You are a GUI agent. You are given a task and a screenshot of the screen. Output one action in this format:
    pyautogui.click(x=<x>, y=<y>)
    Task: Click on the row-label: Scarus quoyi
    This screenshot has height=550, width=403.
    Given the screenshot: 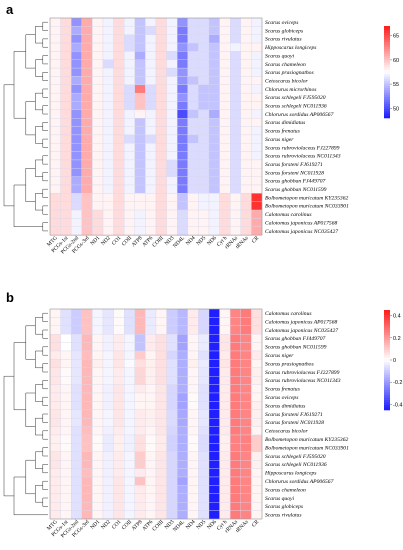 What is the action you would take?
    pyautogui.click(x=279, y=56)
    